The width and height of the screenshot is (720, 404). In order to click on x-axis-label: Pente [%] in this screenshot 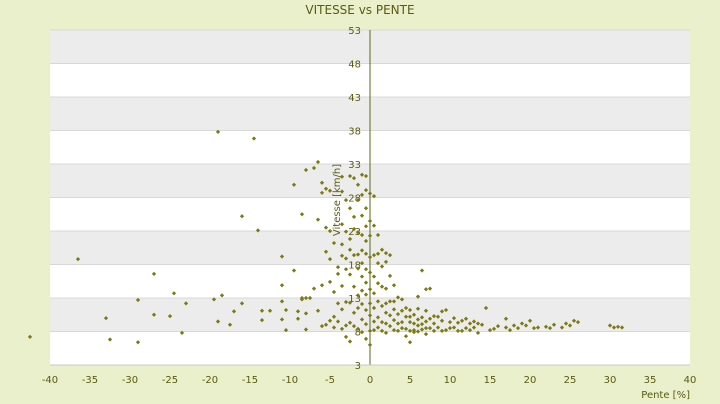, I will do `click(665, 395)`.